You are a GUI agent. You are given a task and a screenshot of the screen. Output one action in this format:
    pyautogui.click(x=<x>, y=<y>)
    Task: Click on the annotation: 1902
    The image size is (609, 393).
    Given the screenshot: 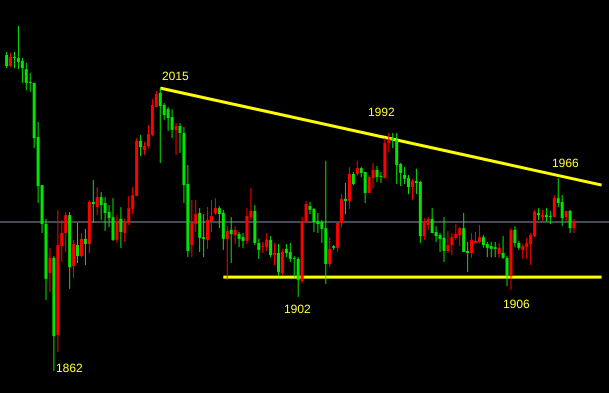 What is the action you would take?
    pyautogui.click(x=298, y=309)
    